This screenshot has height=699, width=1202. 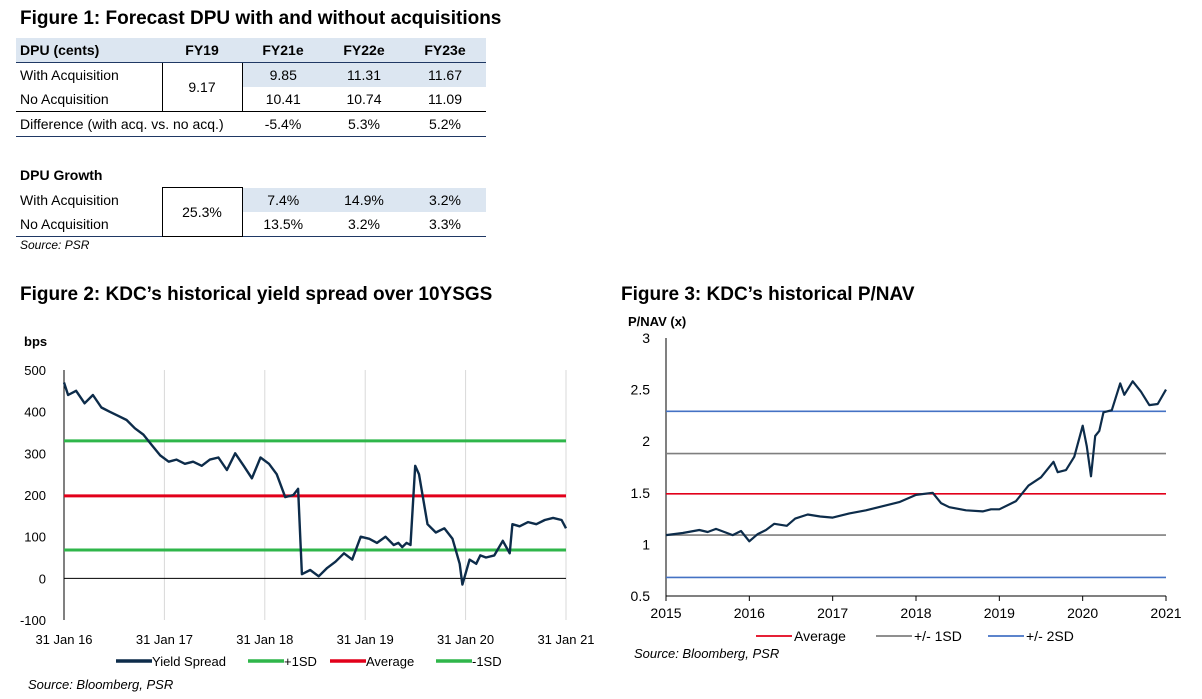 I want to click on figure2-source: Source: Bloomberg, PSR, so click(x=101, y=684).